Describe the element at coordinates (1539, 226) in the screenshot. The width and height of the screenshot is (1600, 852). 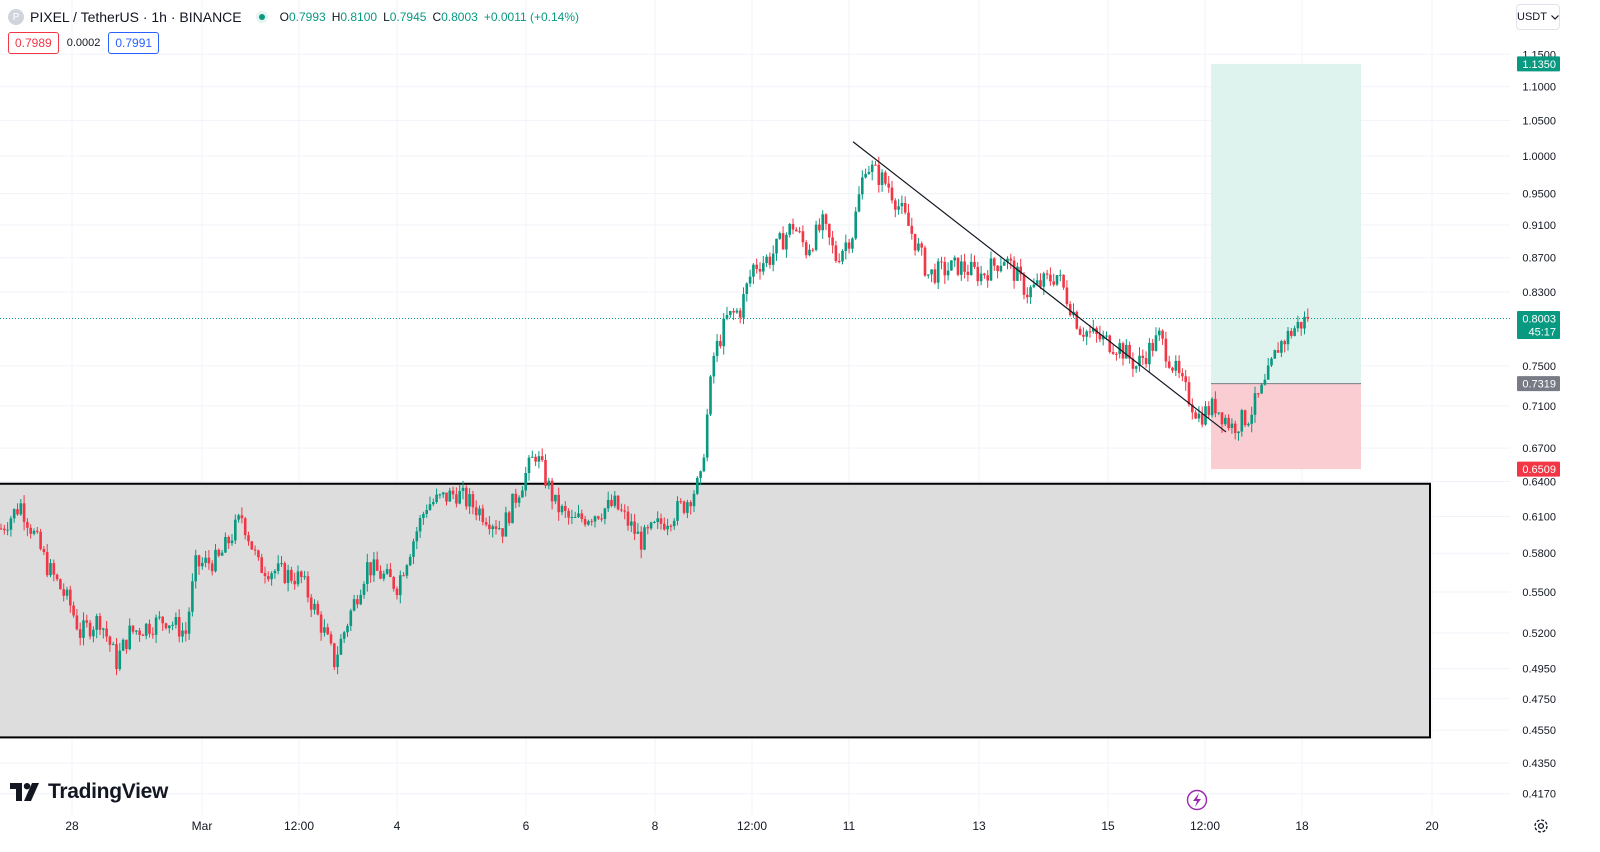
I see `price-tick-label: 0.9100` at that location.